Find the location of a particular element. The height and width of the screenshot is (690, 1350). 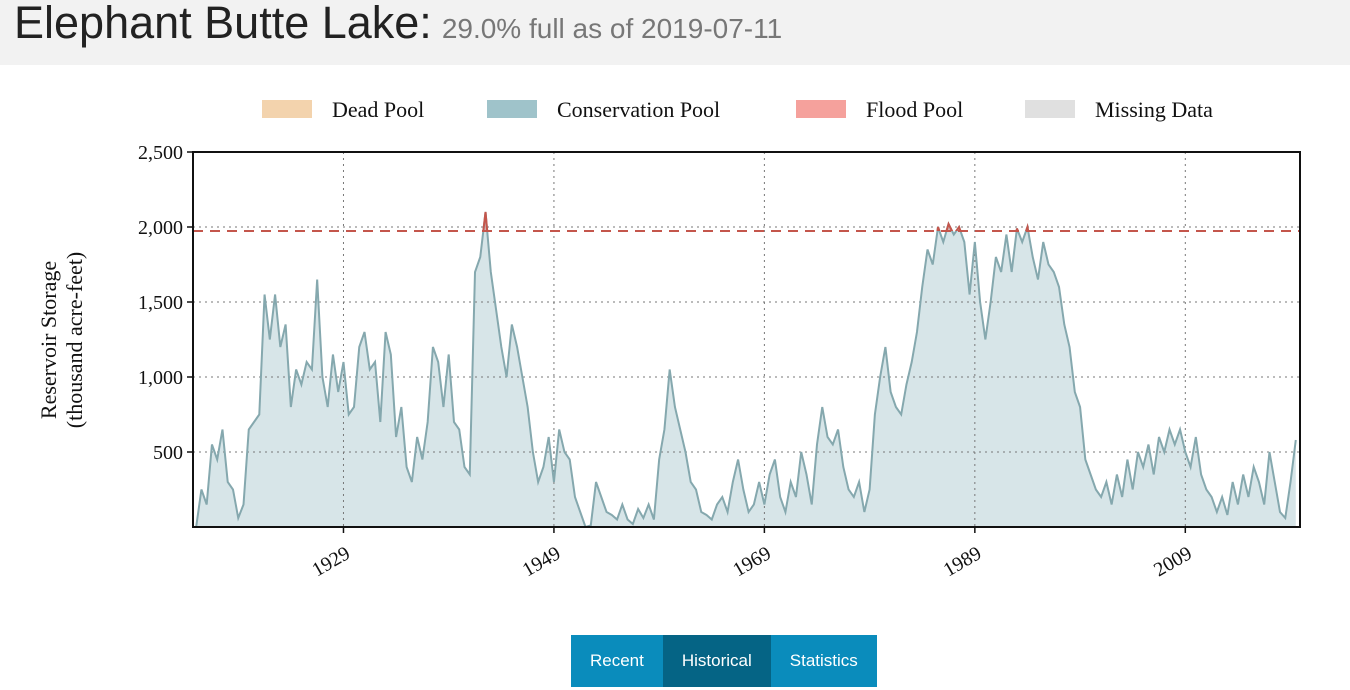

x-tick-label: 1989 is located at coordinates (963, 561).